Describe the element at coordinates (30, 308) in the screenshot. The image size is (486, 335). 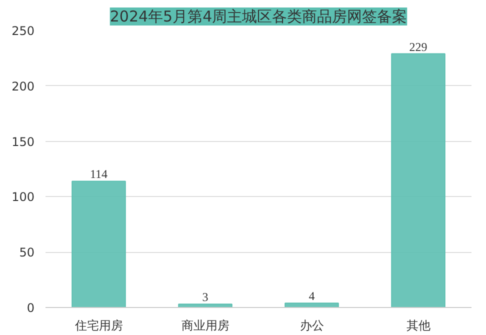
I see `y-tick-label: 0` at that location.